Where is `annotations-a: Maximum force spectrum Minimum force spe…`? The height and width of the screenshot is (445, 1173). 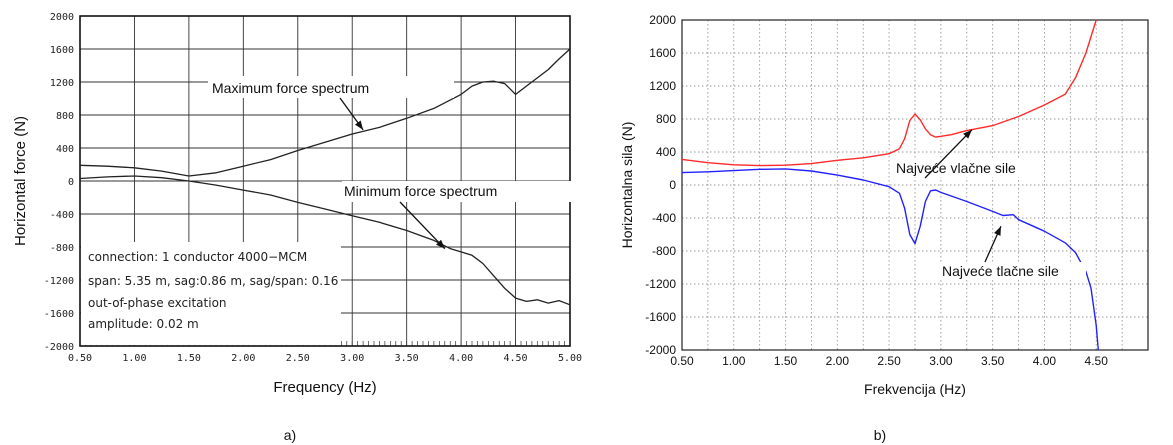
annotations-a: Maximum force spectrum Minimum force spe… is located at coordinates (390, 163).